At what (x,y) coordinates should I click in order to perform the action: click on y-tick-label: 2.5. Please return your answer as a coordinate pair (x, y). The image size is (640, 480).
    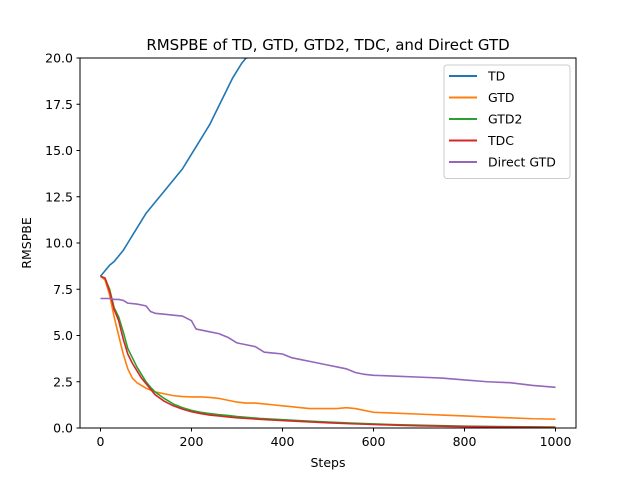
    Looking at the image, I should click on (63, 381).